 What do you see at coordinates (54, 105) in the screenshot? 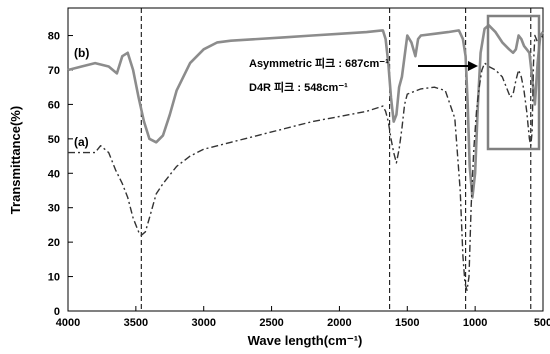
I see `y-tick-label: 60` at bounding box center [54, 105].